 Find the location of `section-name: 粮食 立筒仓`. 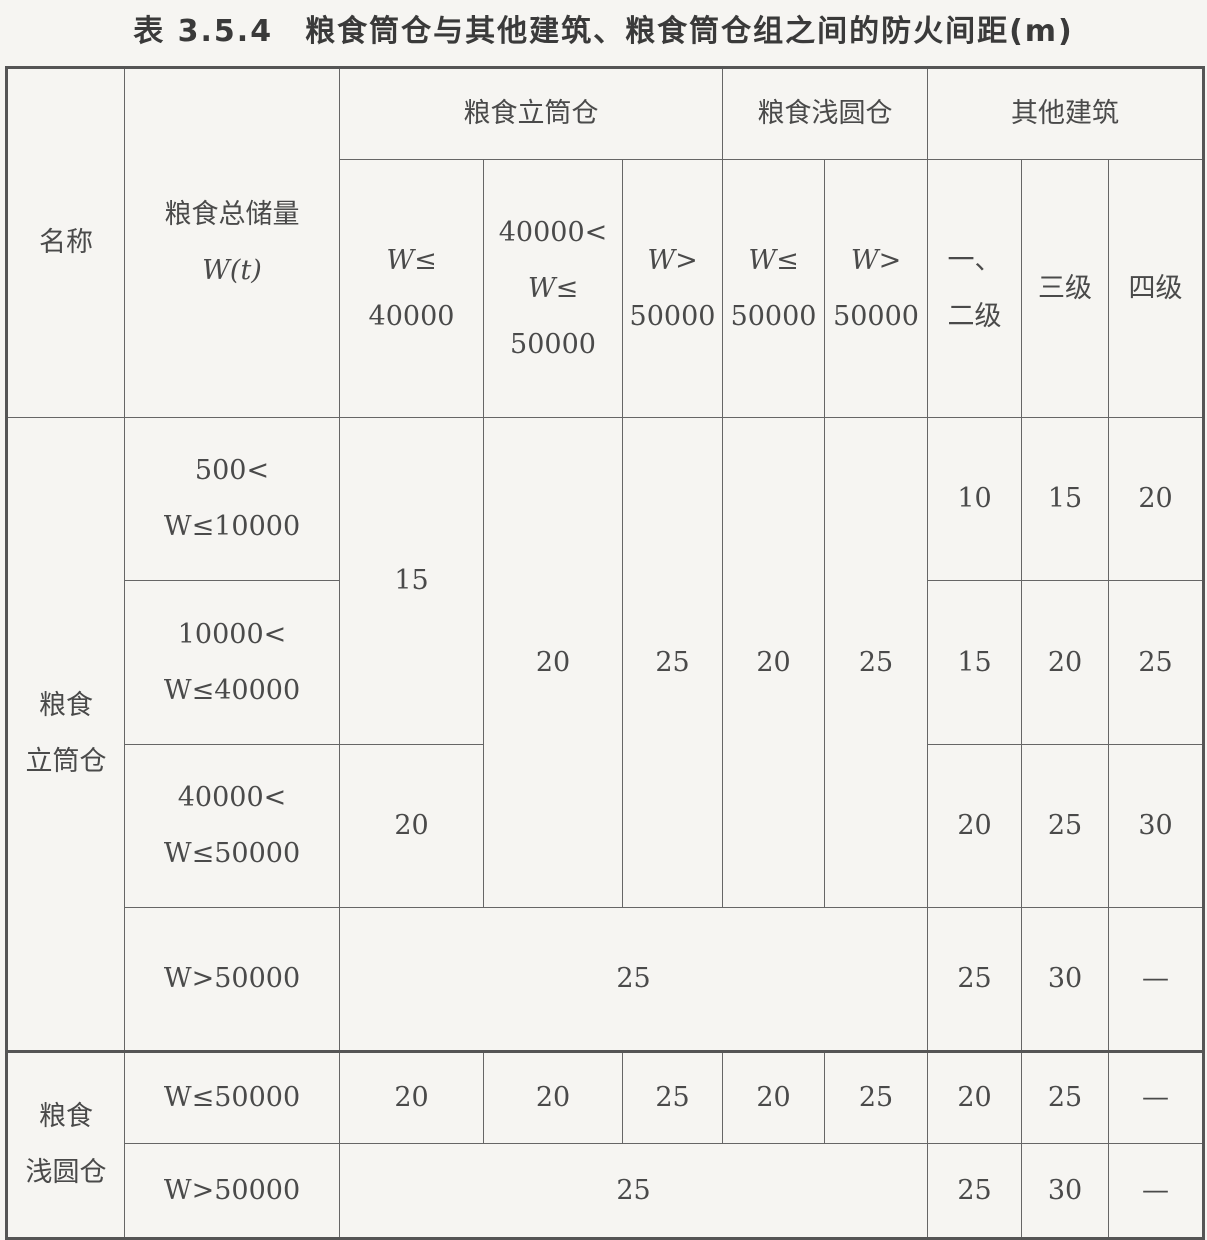

section-name: 粮食 立筒仓 is located at coordinates (65, 734).